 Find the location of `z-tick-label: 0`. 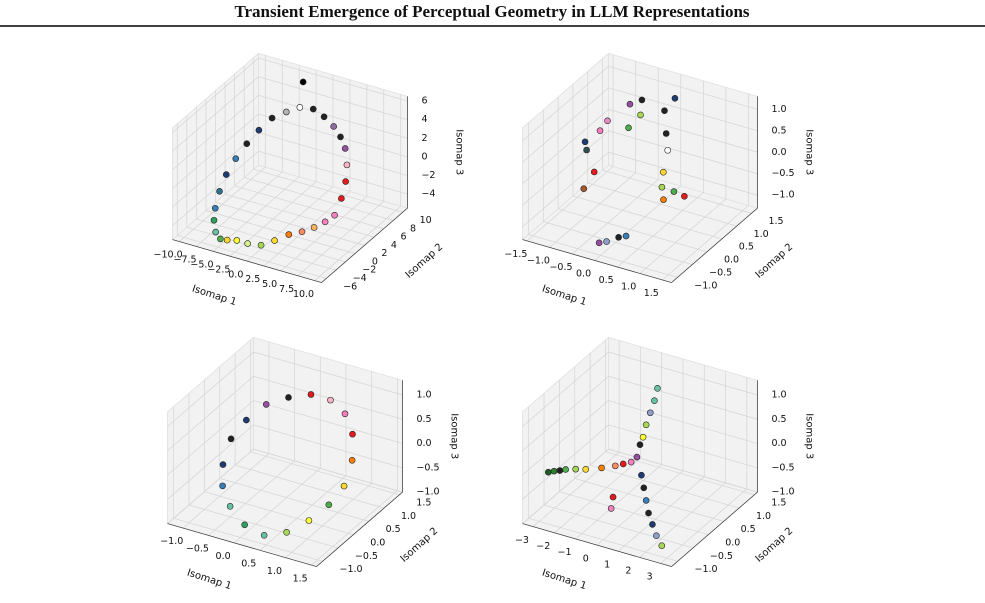

z-tick-label: 0 is located at coordinates (424, 156).